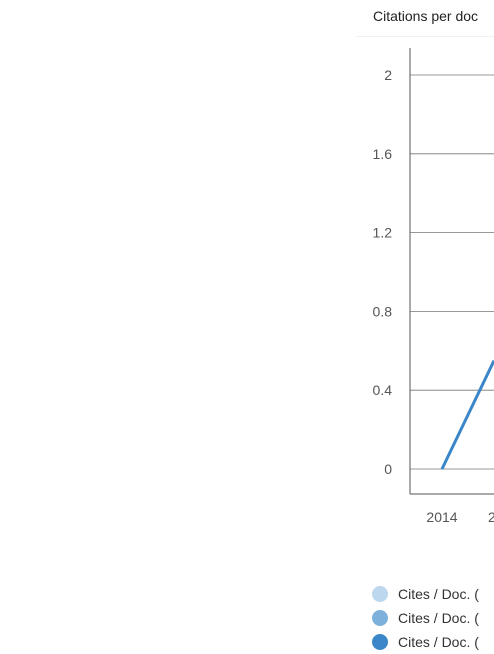 This screenshot has width=494, height=654. I want to click on y-tick-label: 0.8, so click(383, 311).